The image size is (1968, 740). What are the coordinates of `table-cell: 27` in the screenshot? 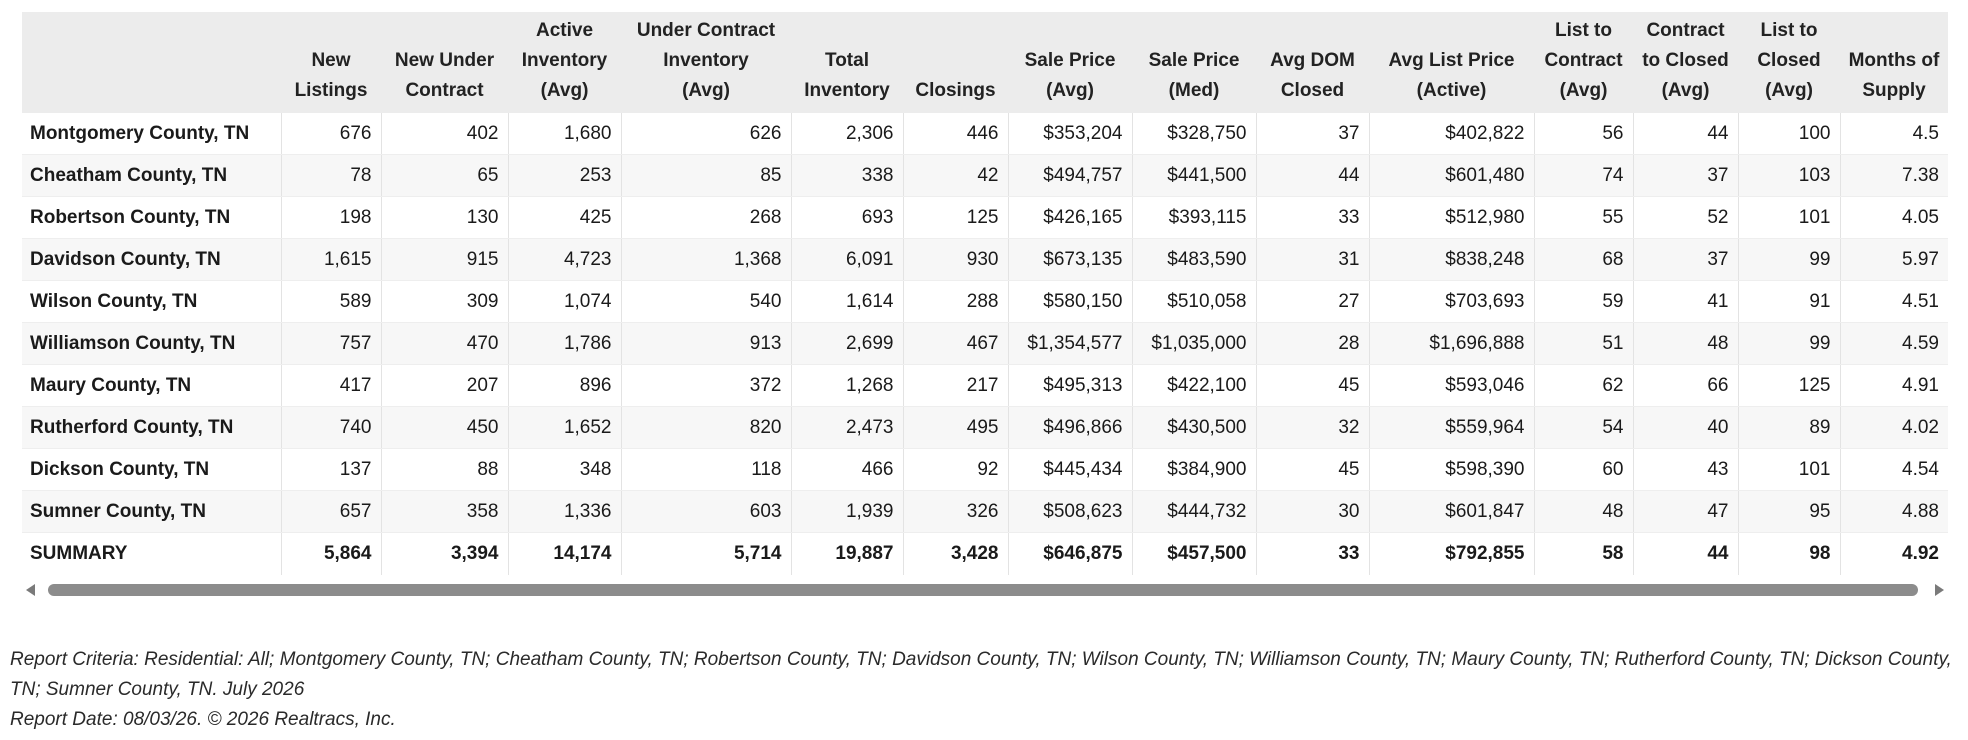 It's located at (1313, 301).